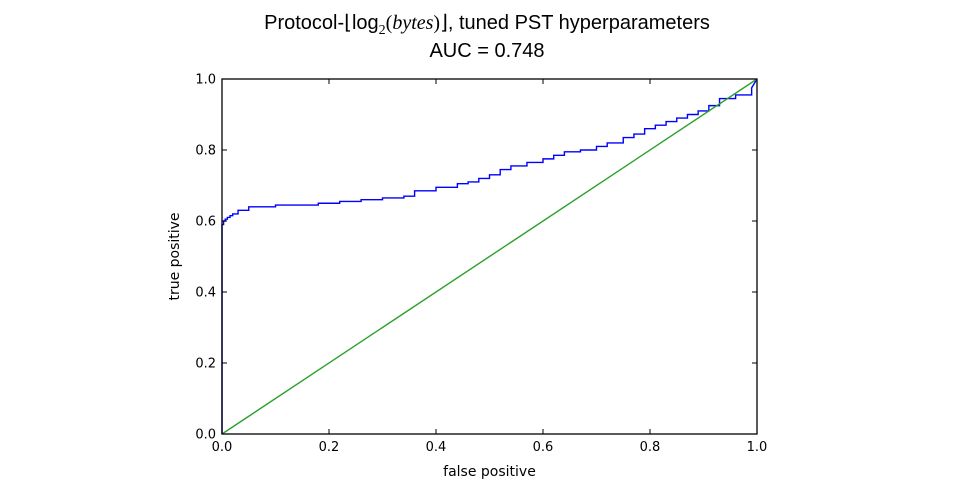  I want to click on x-tick-label: 0.4, so click(436, 447).